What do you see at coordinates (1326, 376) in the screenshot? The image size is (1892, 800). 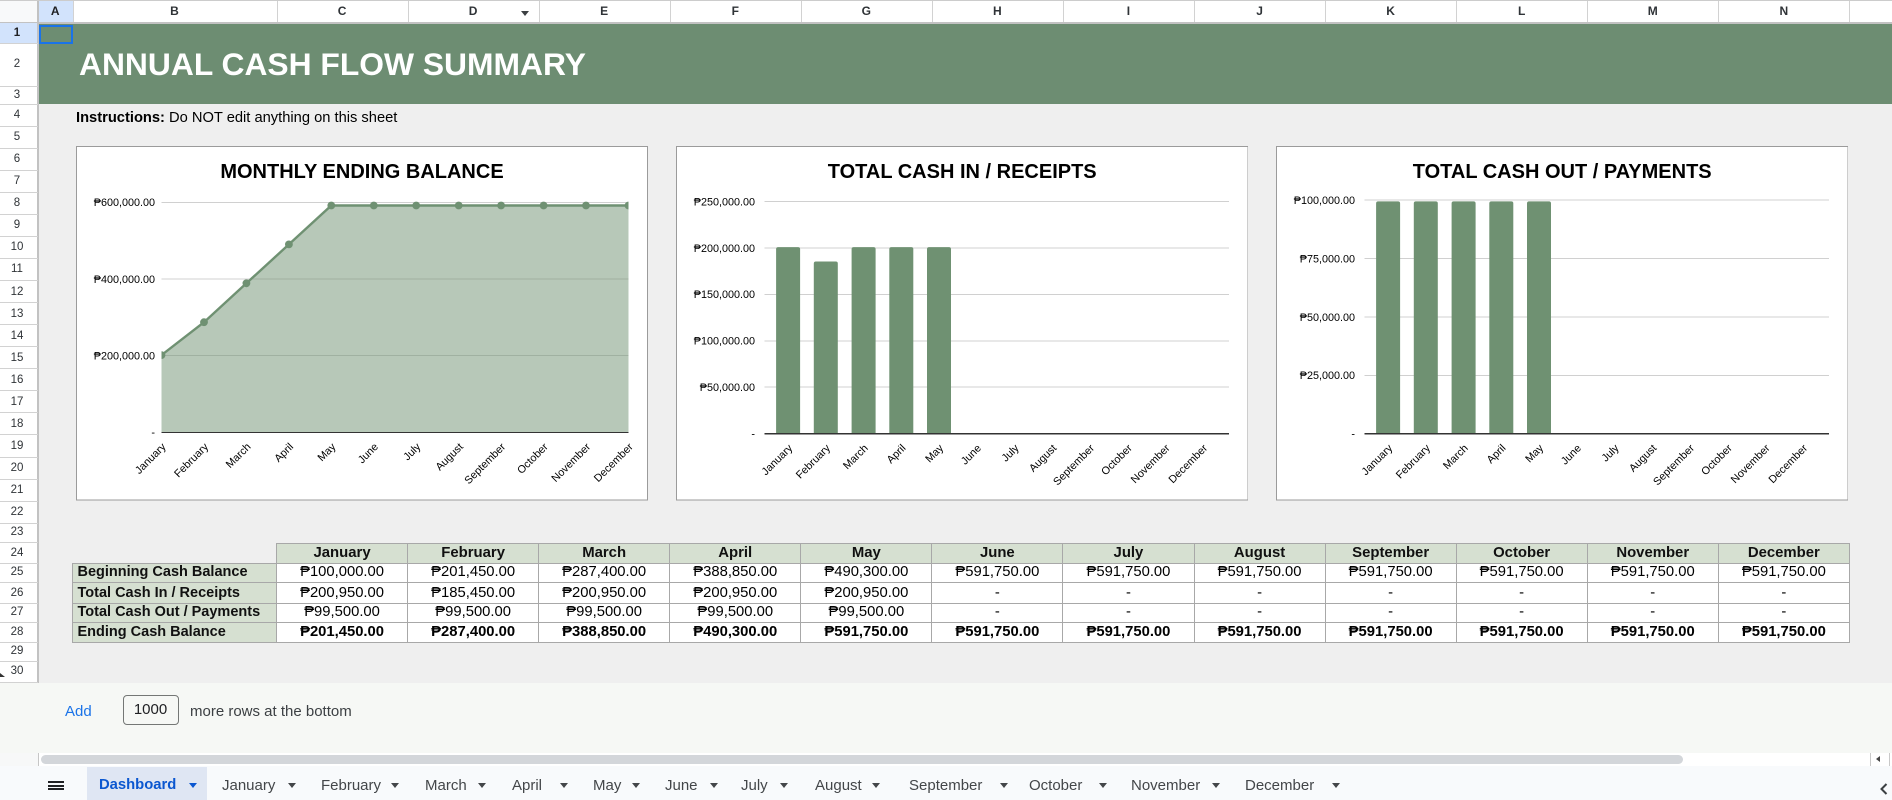 I see `svg-text: ₱25,000.00` at bounding box center [1326, 376].